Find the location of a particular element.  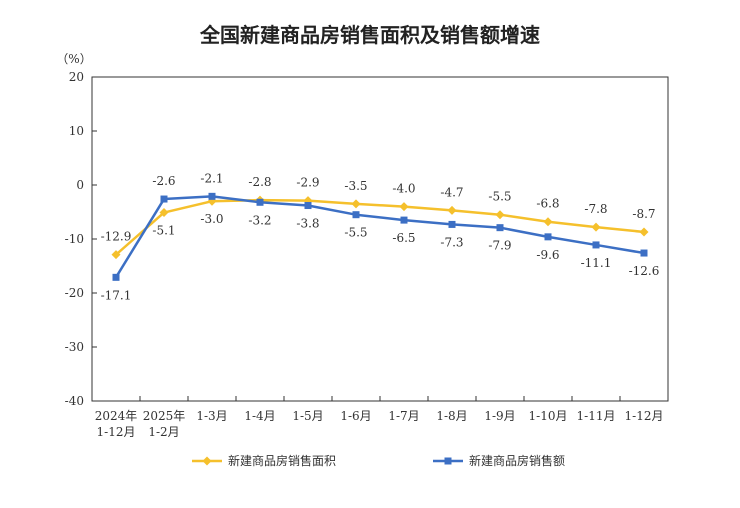

y-tick-label: 10 is located at coordinates (76, 131).